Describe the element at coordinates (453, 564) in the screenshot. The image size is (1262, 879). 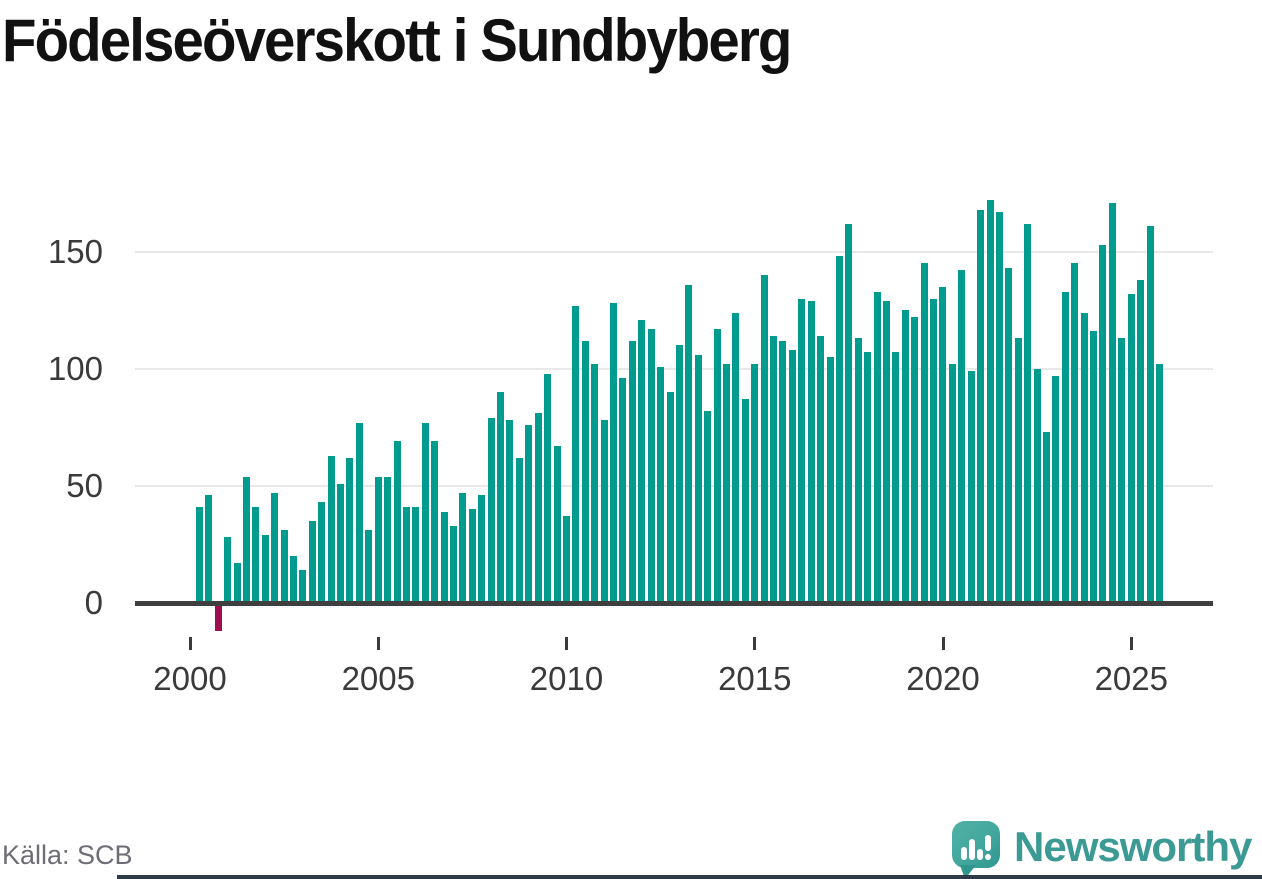
I see `bar-2007Q1` at that location.